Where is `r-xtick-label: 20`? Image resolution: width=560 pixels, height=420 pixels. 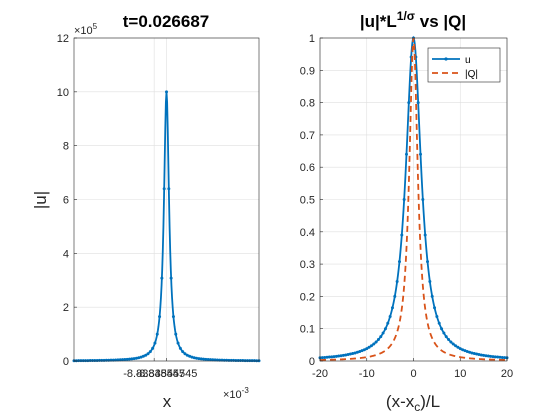 r-xtick-label: 20 is located at coordinates (507, 374).